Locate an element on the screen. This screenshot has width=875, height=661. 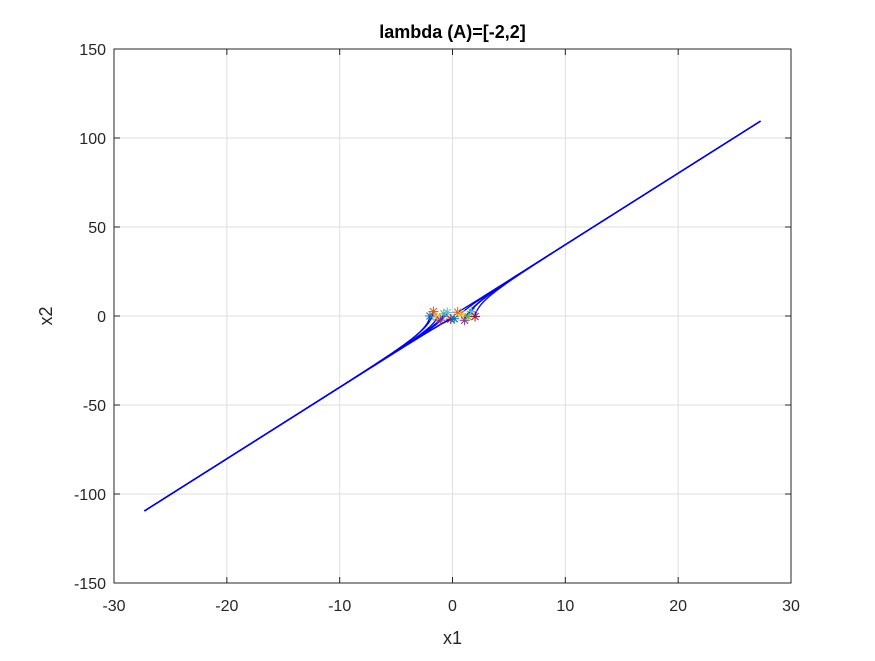
y-axis-label: x2 is located at coordinates (46, 315).